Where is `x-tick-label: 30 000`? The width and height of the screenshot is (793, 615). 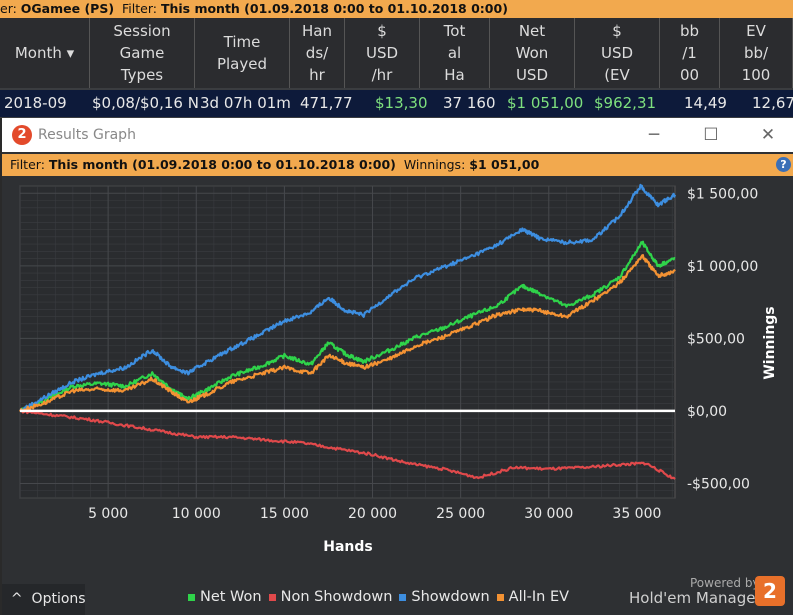 x-tick-label: 30 000 is located at coordinates (548, 514).